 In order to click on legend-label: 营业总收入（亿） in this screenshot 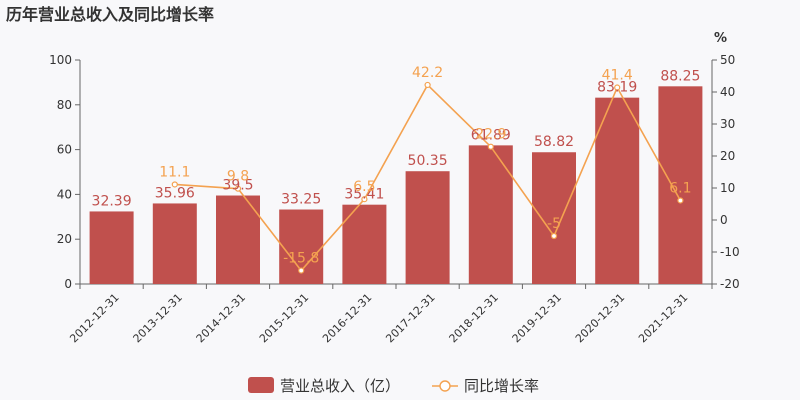, I will do `click(340, 386)`.